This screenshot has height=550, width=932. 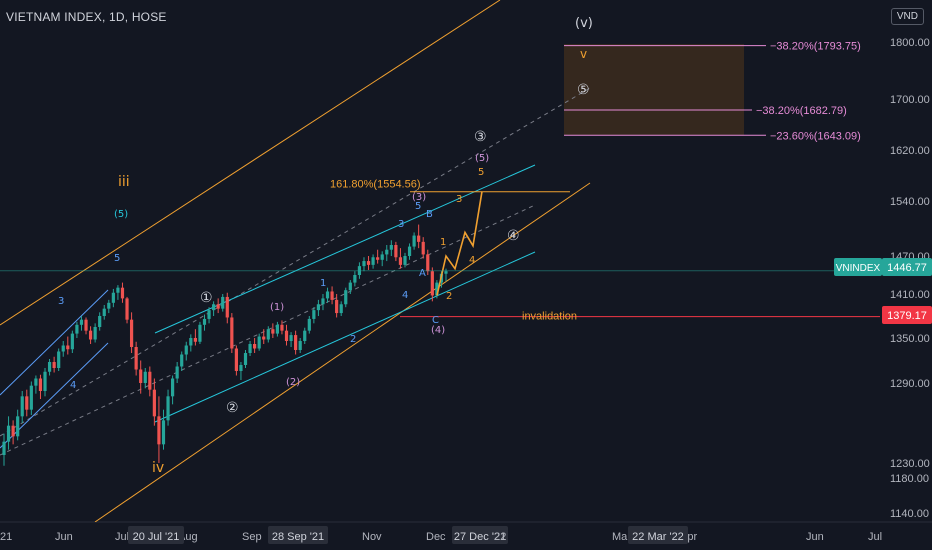 I want to click on target-zone-box, so click(x=654, y=89).